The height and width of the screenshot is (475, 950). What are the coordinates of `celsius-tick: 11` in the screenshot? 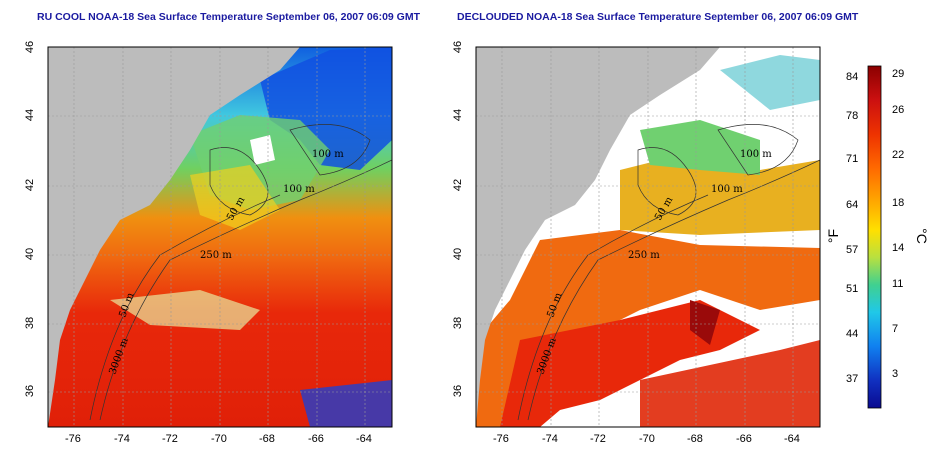 It's located at (898, 284).